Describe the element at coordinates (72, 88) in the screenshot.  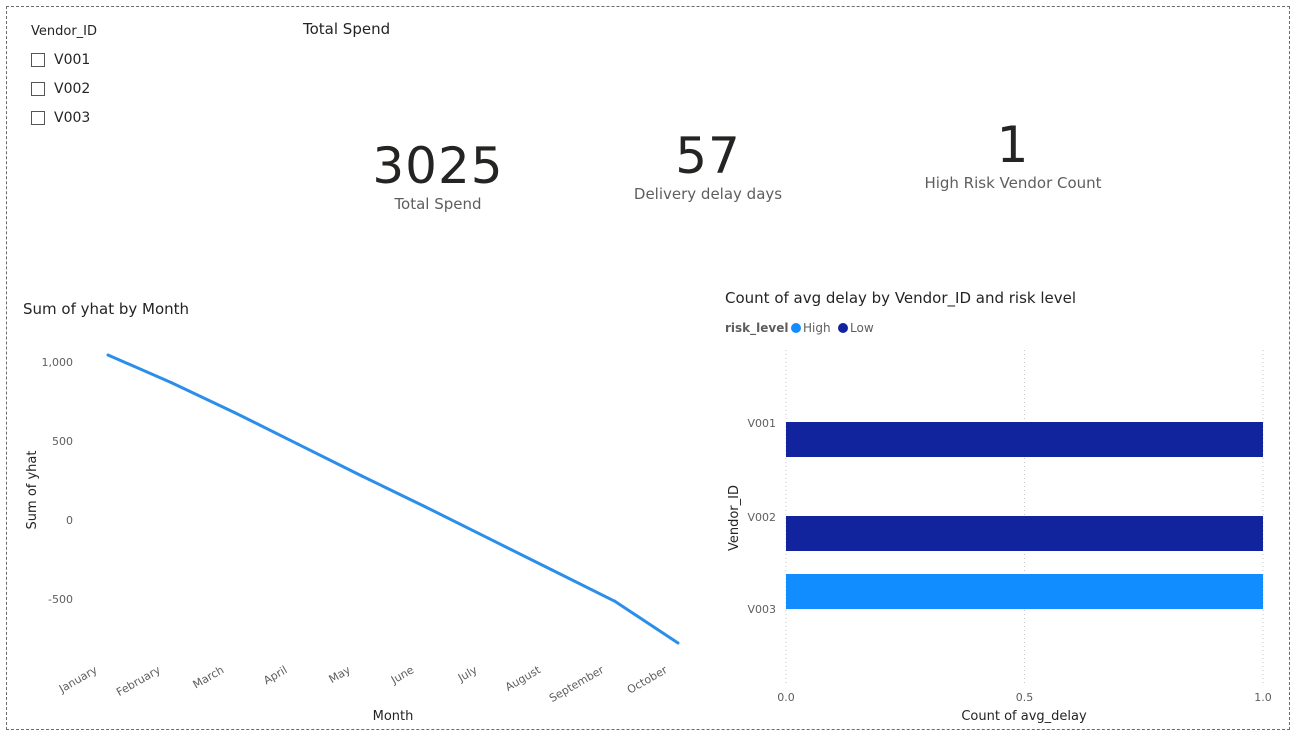
I see `slicer-item-label: V002` at that location.